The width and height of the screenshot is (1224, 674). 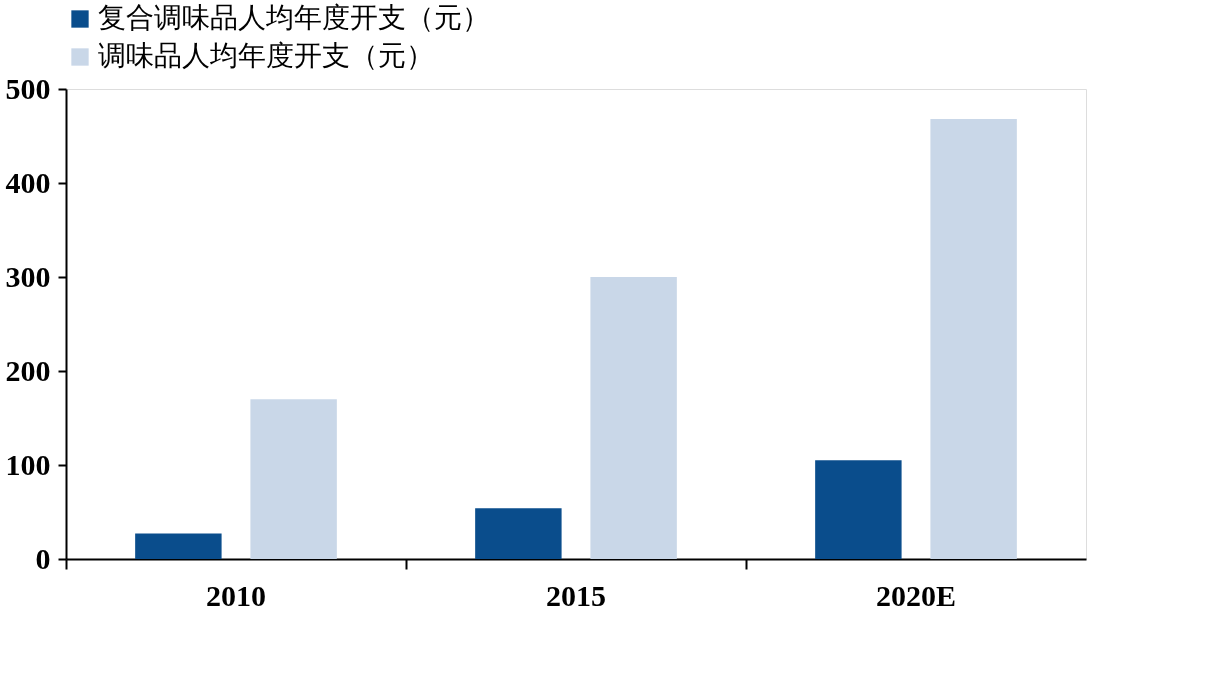 I want to click on x-tick-label: 2010, so click(x=236, y=595).